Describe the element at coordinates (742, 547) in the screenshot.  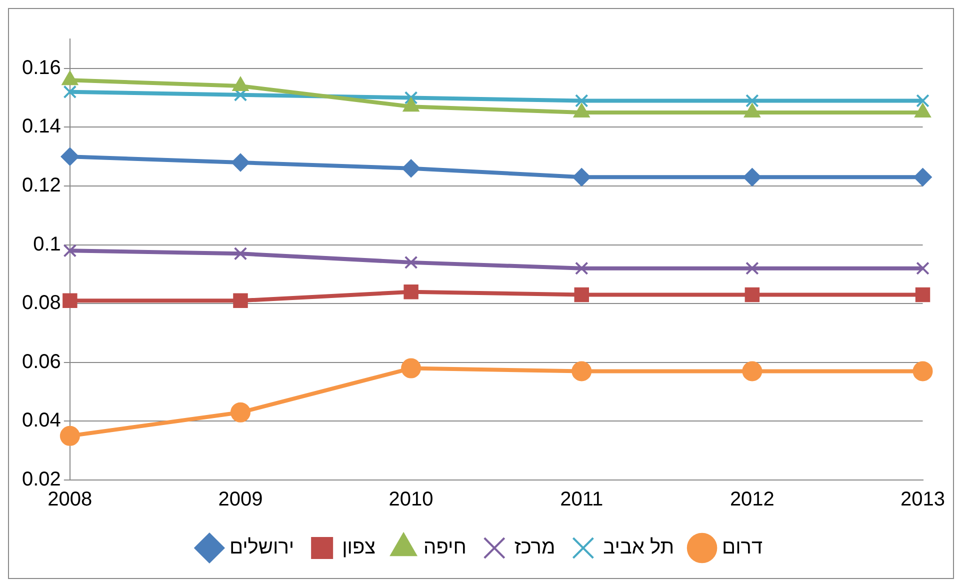
I see `legend-label: דרום` at that location.